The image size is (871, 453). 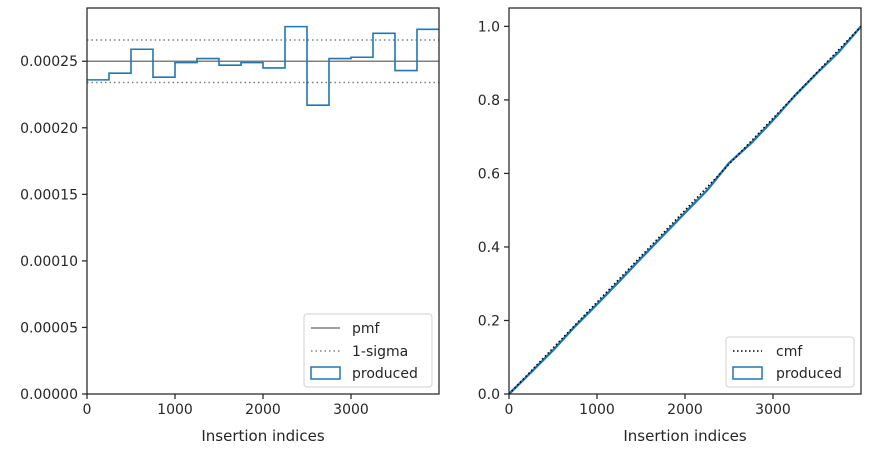 I want to click on histogram-plot-area, so click(x=263, y=65).